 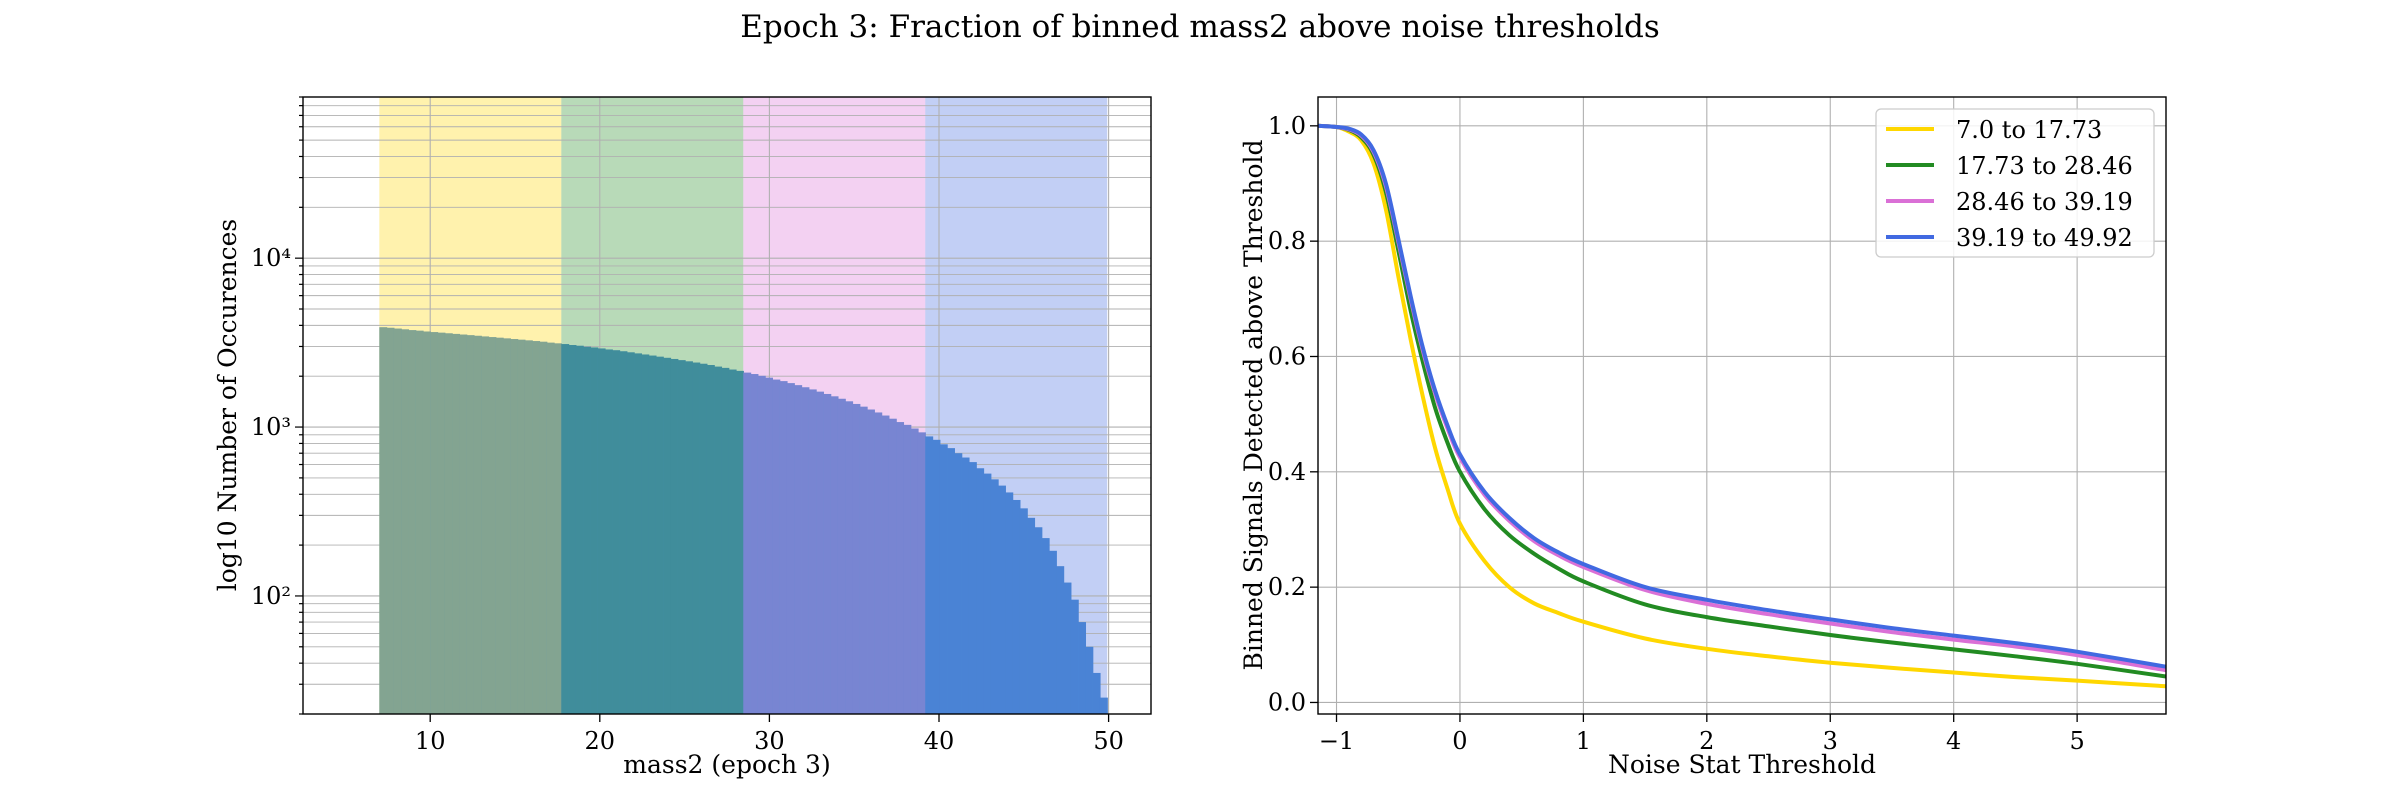 What do you see at coordinates (271, 258) in the screenshot?
I see `histogram-y-tick-label: 10⁴` at bounding box center [271, 258].